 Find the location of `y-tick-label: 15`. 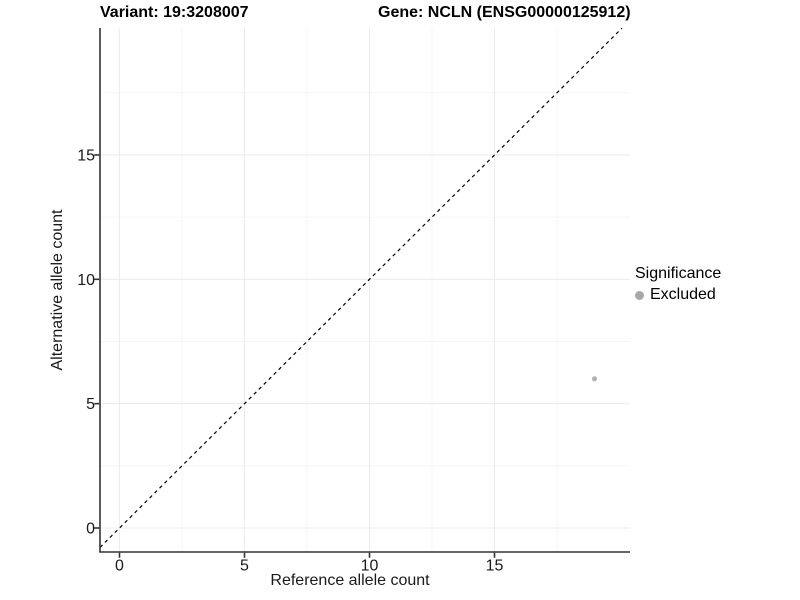

y-tick-label: 15 is located at coordinates (86, 155).